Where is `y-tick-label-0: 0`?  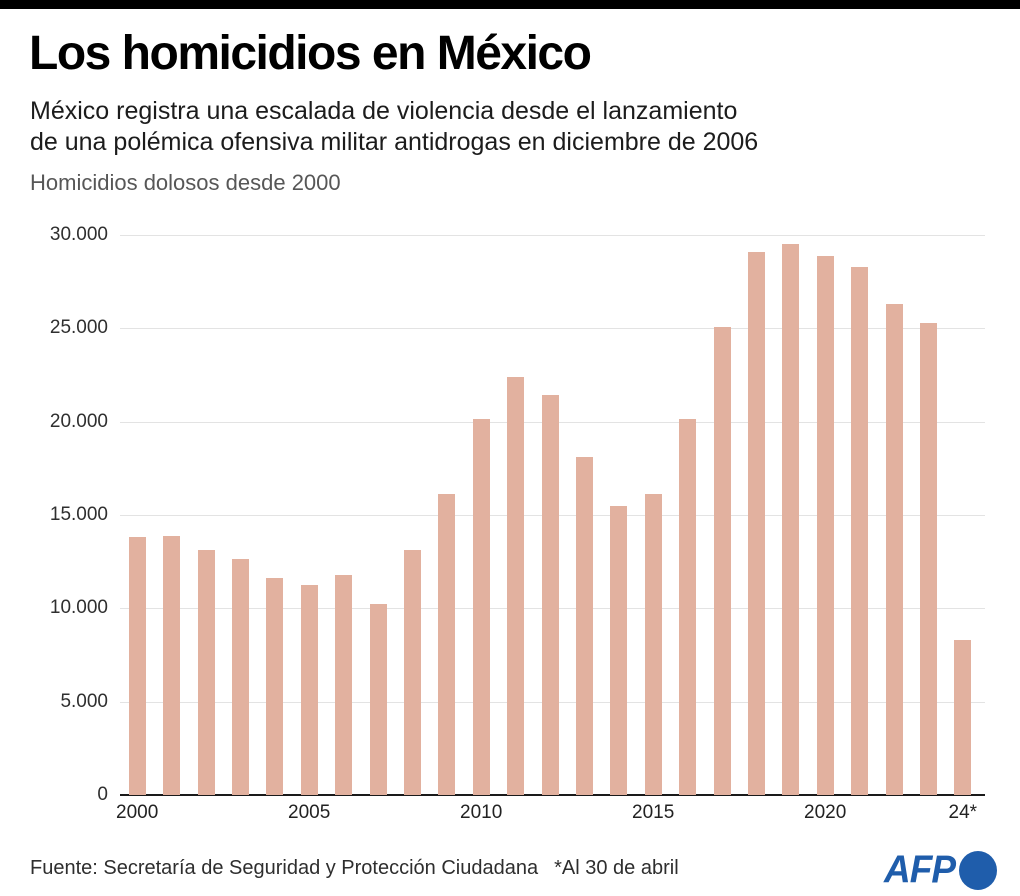
y-tick-label-0: 0 is located at coordinates (102, 794).